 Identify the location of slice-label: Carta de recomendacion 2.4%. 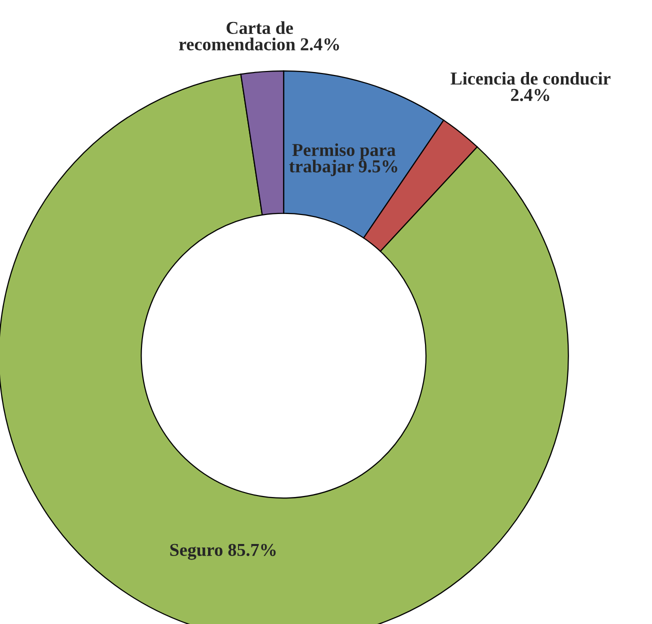
(259, 35).